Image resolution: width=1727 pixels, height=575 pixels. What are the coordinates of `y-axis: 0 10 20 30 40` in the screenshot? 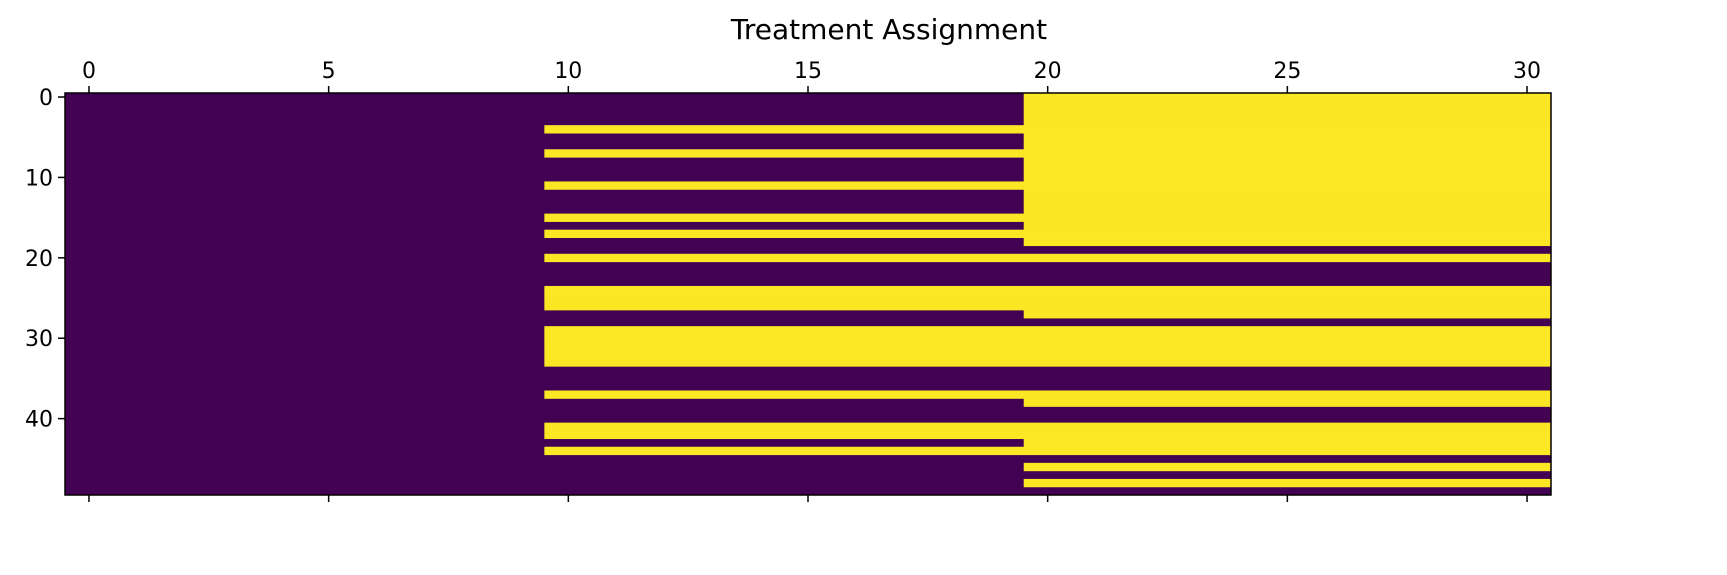 It's located at (45, 259).